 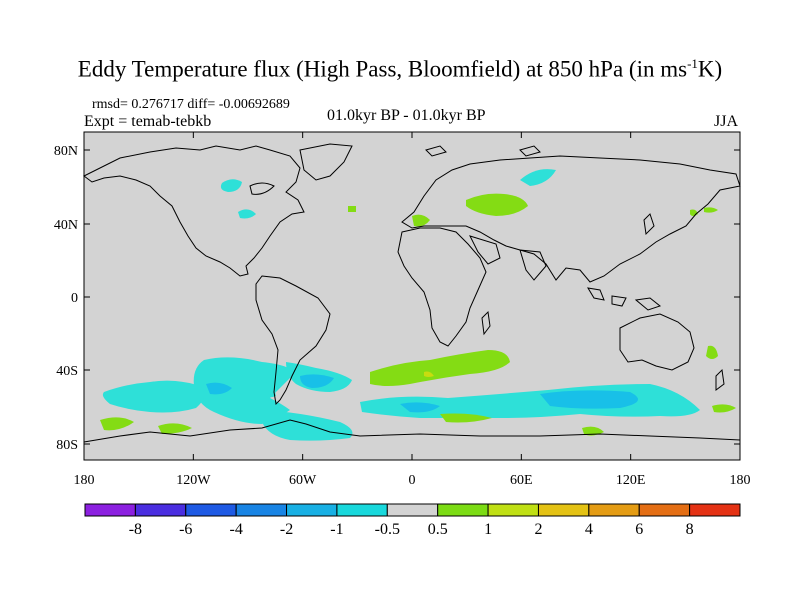 What do you see at coordinates (589, 529) in the screenshot?
I see `colorbar-label: 4` at bounding box center [589, 529].